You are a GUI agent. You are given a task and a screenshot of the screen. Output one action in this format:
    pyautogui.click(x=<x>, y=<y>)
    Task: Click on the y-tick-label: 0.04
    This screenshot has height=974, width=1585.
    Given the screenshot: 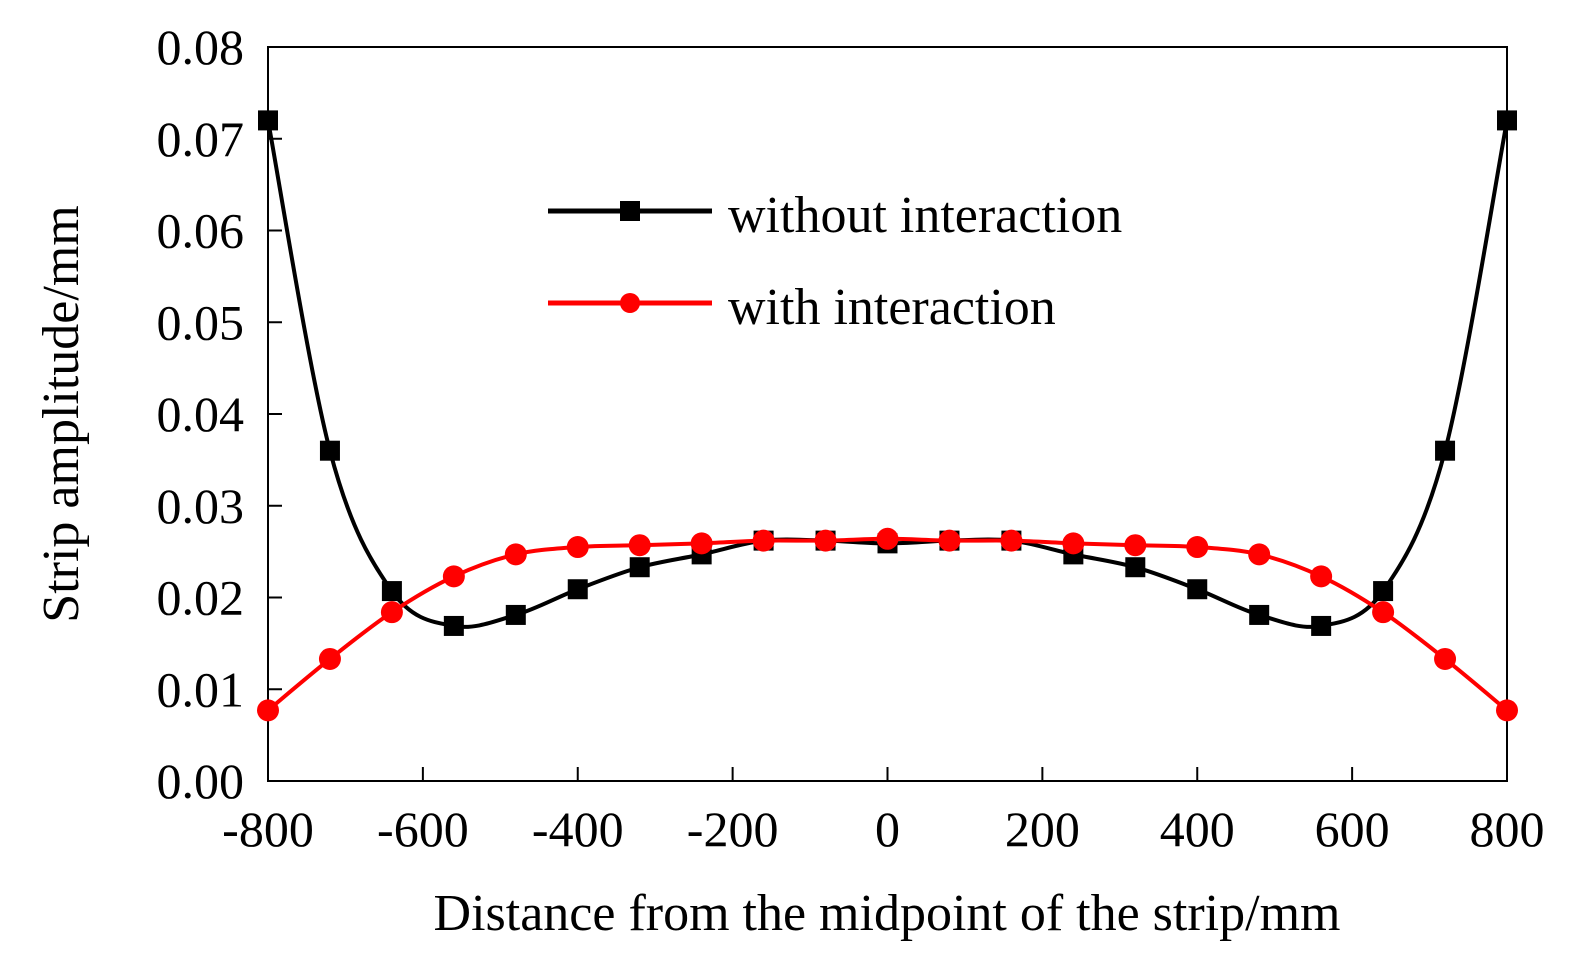 What is the action you would take?
    pyautogui.click(x=201, y=414)
    